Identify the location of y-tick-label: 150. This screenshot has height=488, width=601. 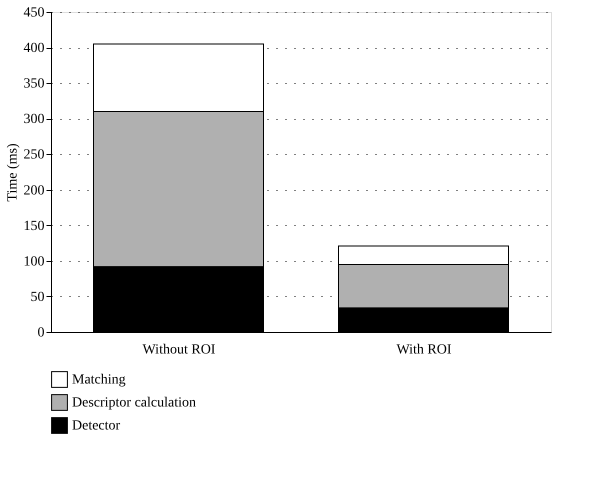
(34, 226).